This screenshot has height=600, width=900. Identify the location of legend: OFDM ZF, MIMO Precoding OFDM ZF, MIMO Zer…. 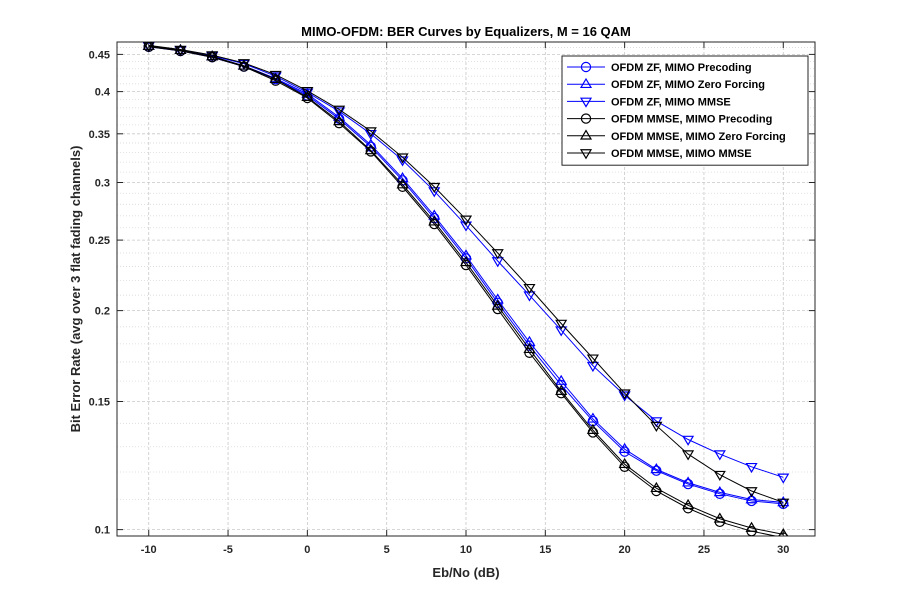
(685, 110).